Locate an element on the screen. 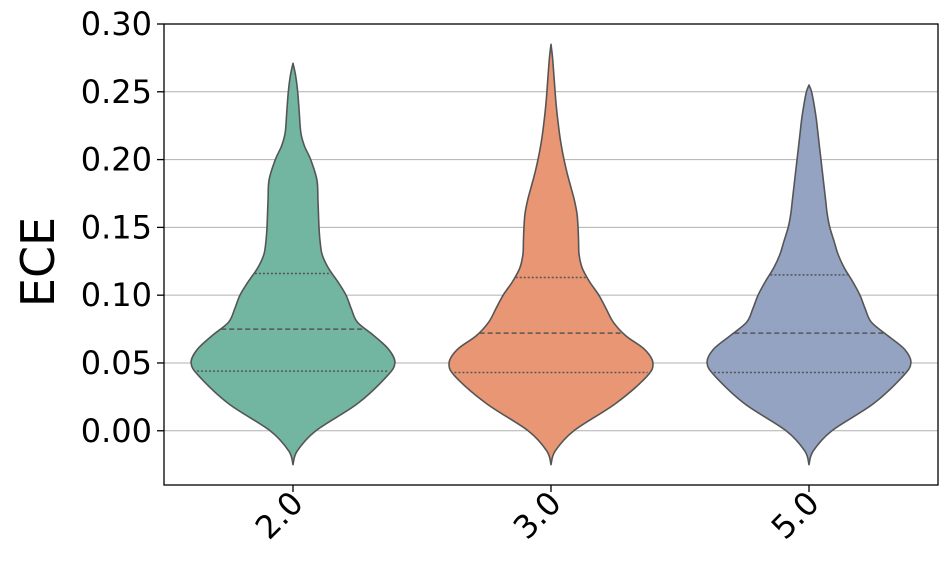  y-tick-label: 0.30 is located at coordinates (116, 24).